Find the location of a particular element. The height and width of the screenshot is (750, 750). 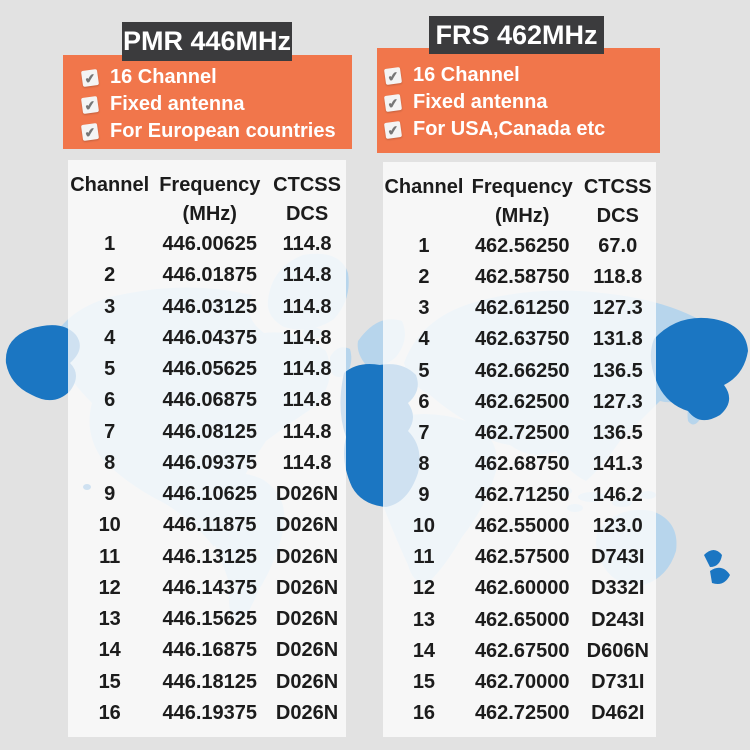

feature-label: For USA,Canada etc is located at coordinates (509, 129).